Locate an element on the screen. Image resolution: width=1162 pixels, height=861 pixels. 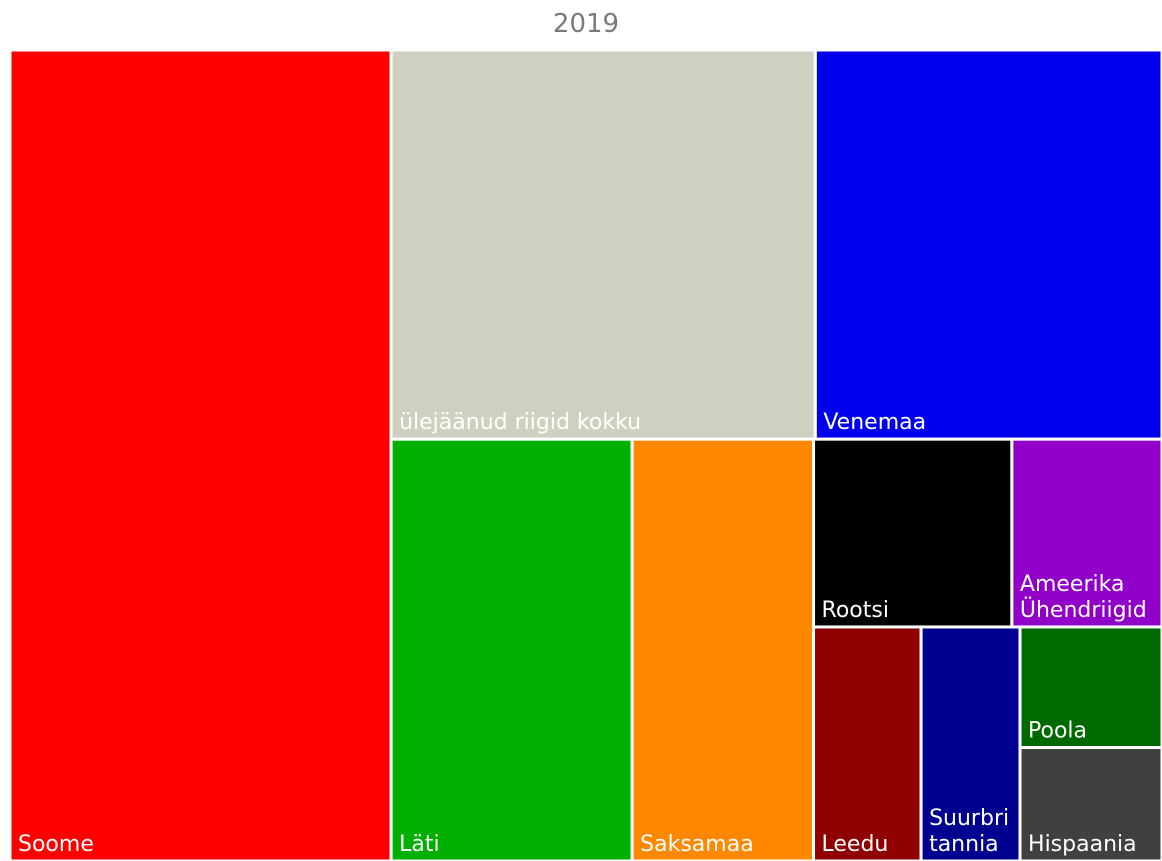
tile-label: Saksamaa is located at coordinates (697, 844).